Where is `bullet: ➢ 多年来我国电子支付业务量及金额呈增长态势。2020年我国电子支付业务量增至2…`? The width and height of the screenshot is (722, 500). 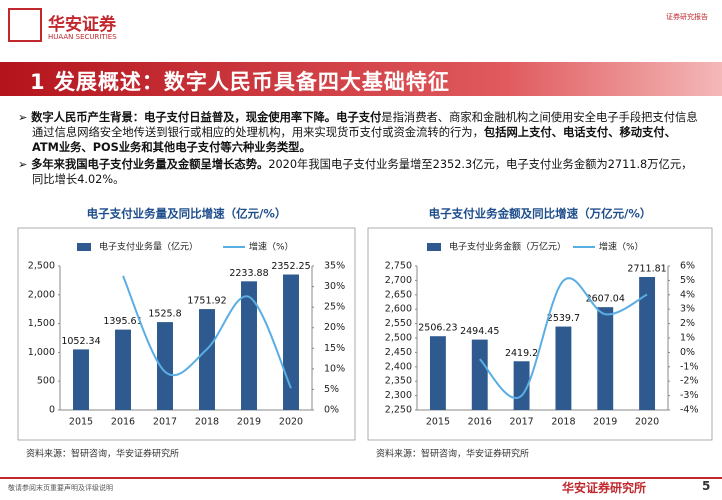 bullet: ➢ 多年来我国电子支付业务量及金额呈增长态势。2020年我国电子支付业务量增至2… is located at coordinates (357, 172).